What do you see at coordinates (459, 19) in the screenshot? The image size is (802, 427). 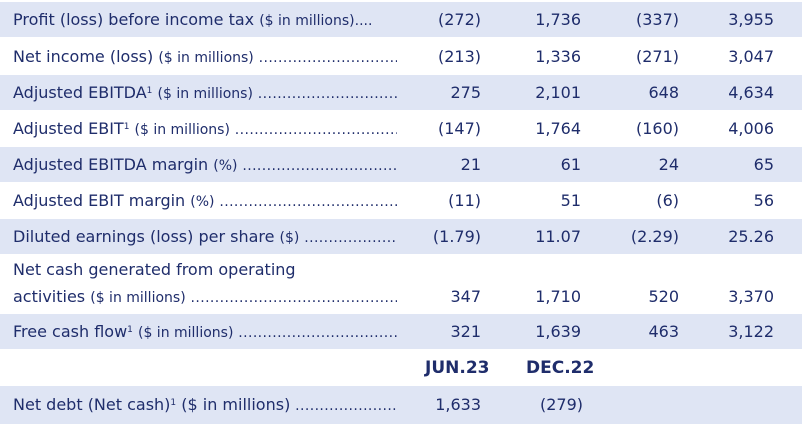 I see `cell-value: (272)` at bounding box center [459, 19].